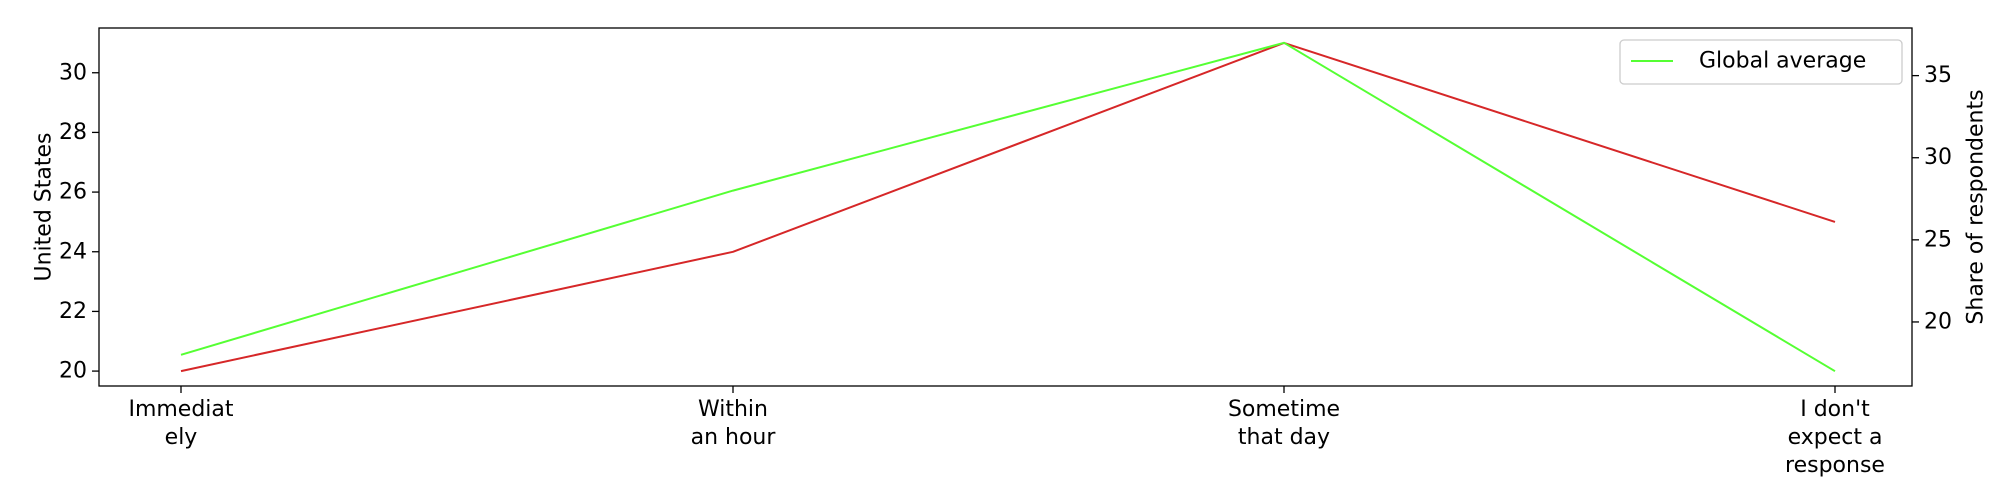  I want to click on x-tick-label: Within an hour, so click(734, 423).